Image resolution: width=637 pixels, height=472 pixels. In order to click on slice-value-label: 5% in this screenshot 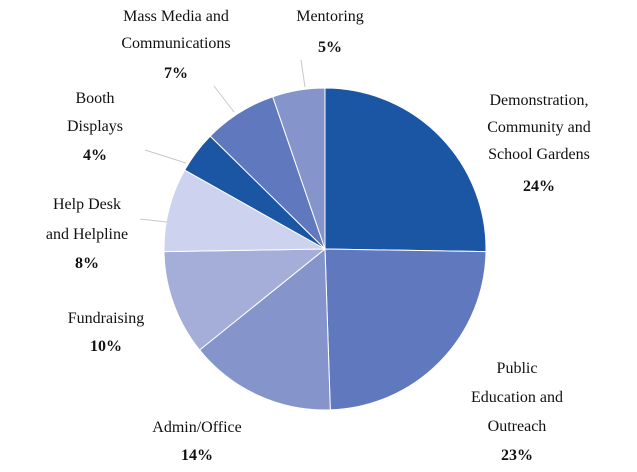, I will do `click(330, 47)`.